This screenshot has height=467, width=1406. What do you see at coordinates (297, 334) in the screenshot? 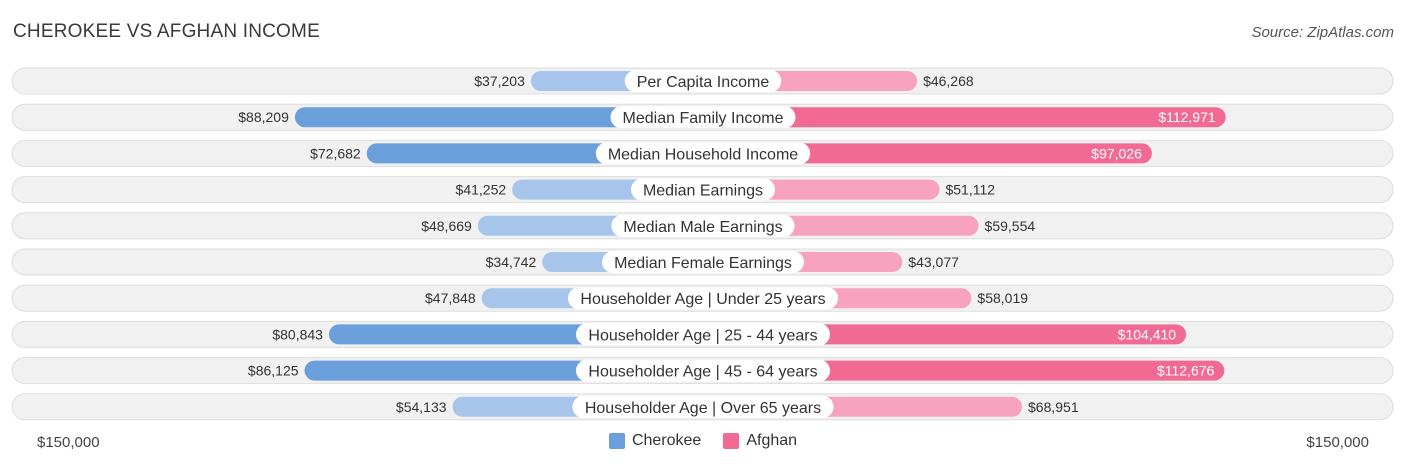
I see `value-label-cherokee: $80,843` at bounding box center [297, 334].